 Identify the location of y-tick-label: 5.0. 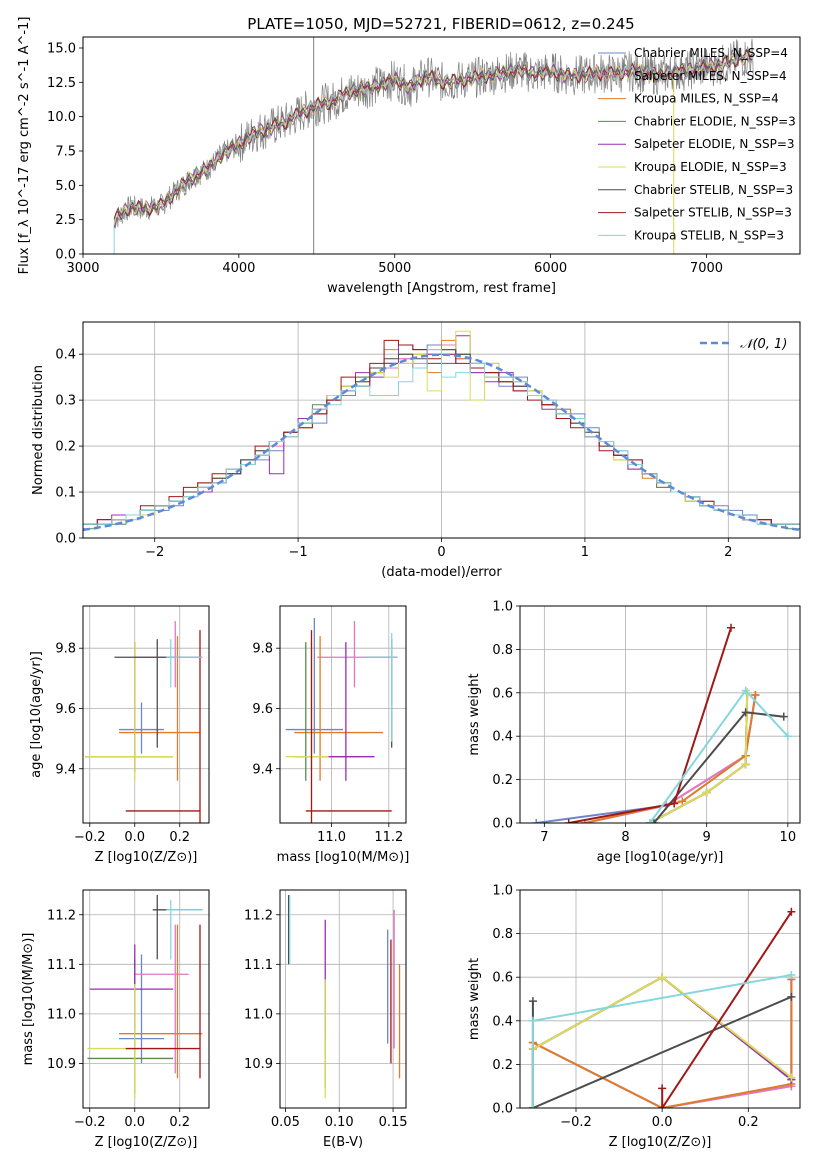
(65, 186).